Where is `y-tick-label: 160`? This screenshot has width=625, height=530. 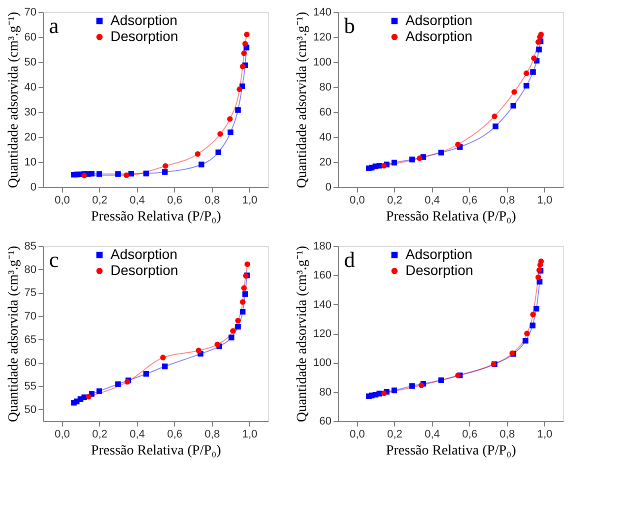 y-tick-label: 160 is located at coordinates (322, 276).